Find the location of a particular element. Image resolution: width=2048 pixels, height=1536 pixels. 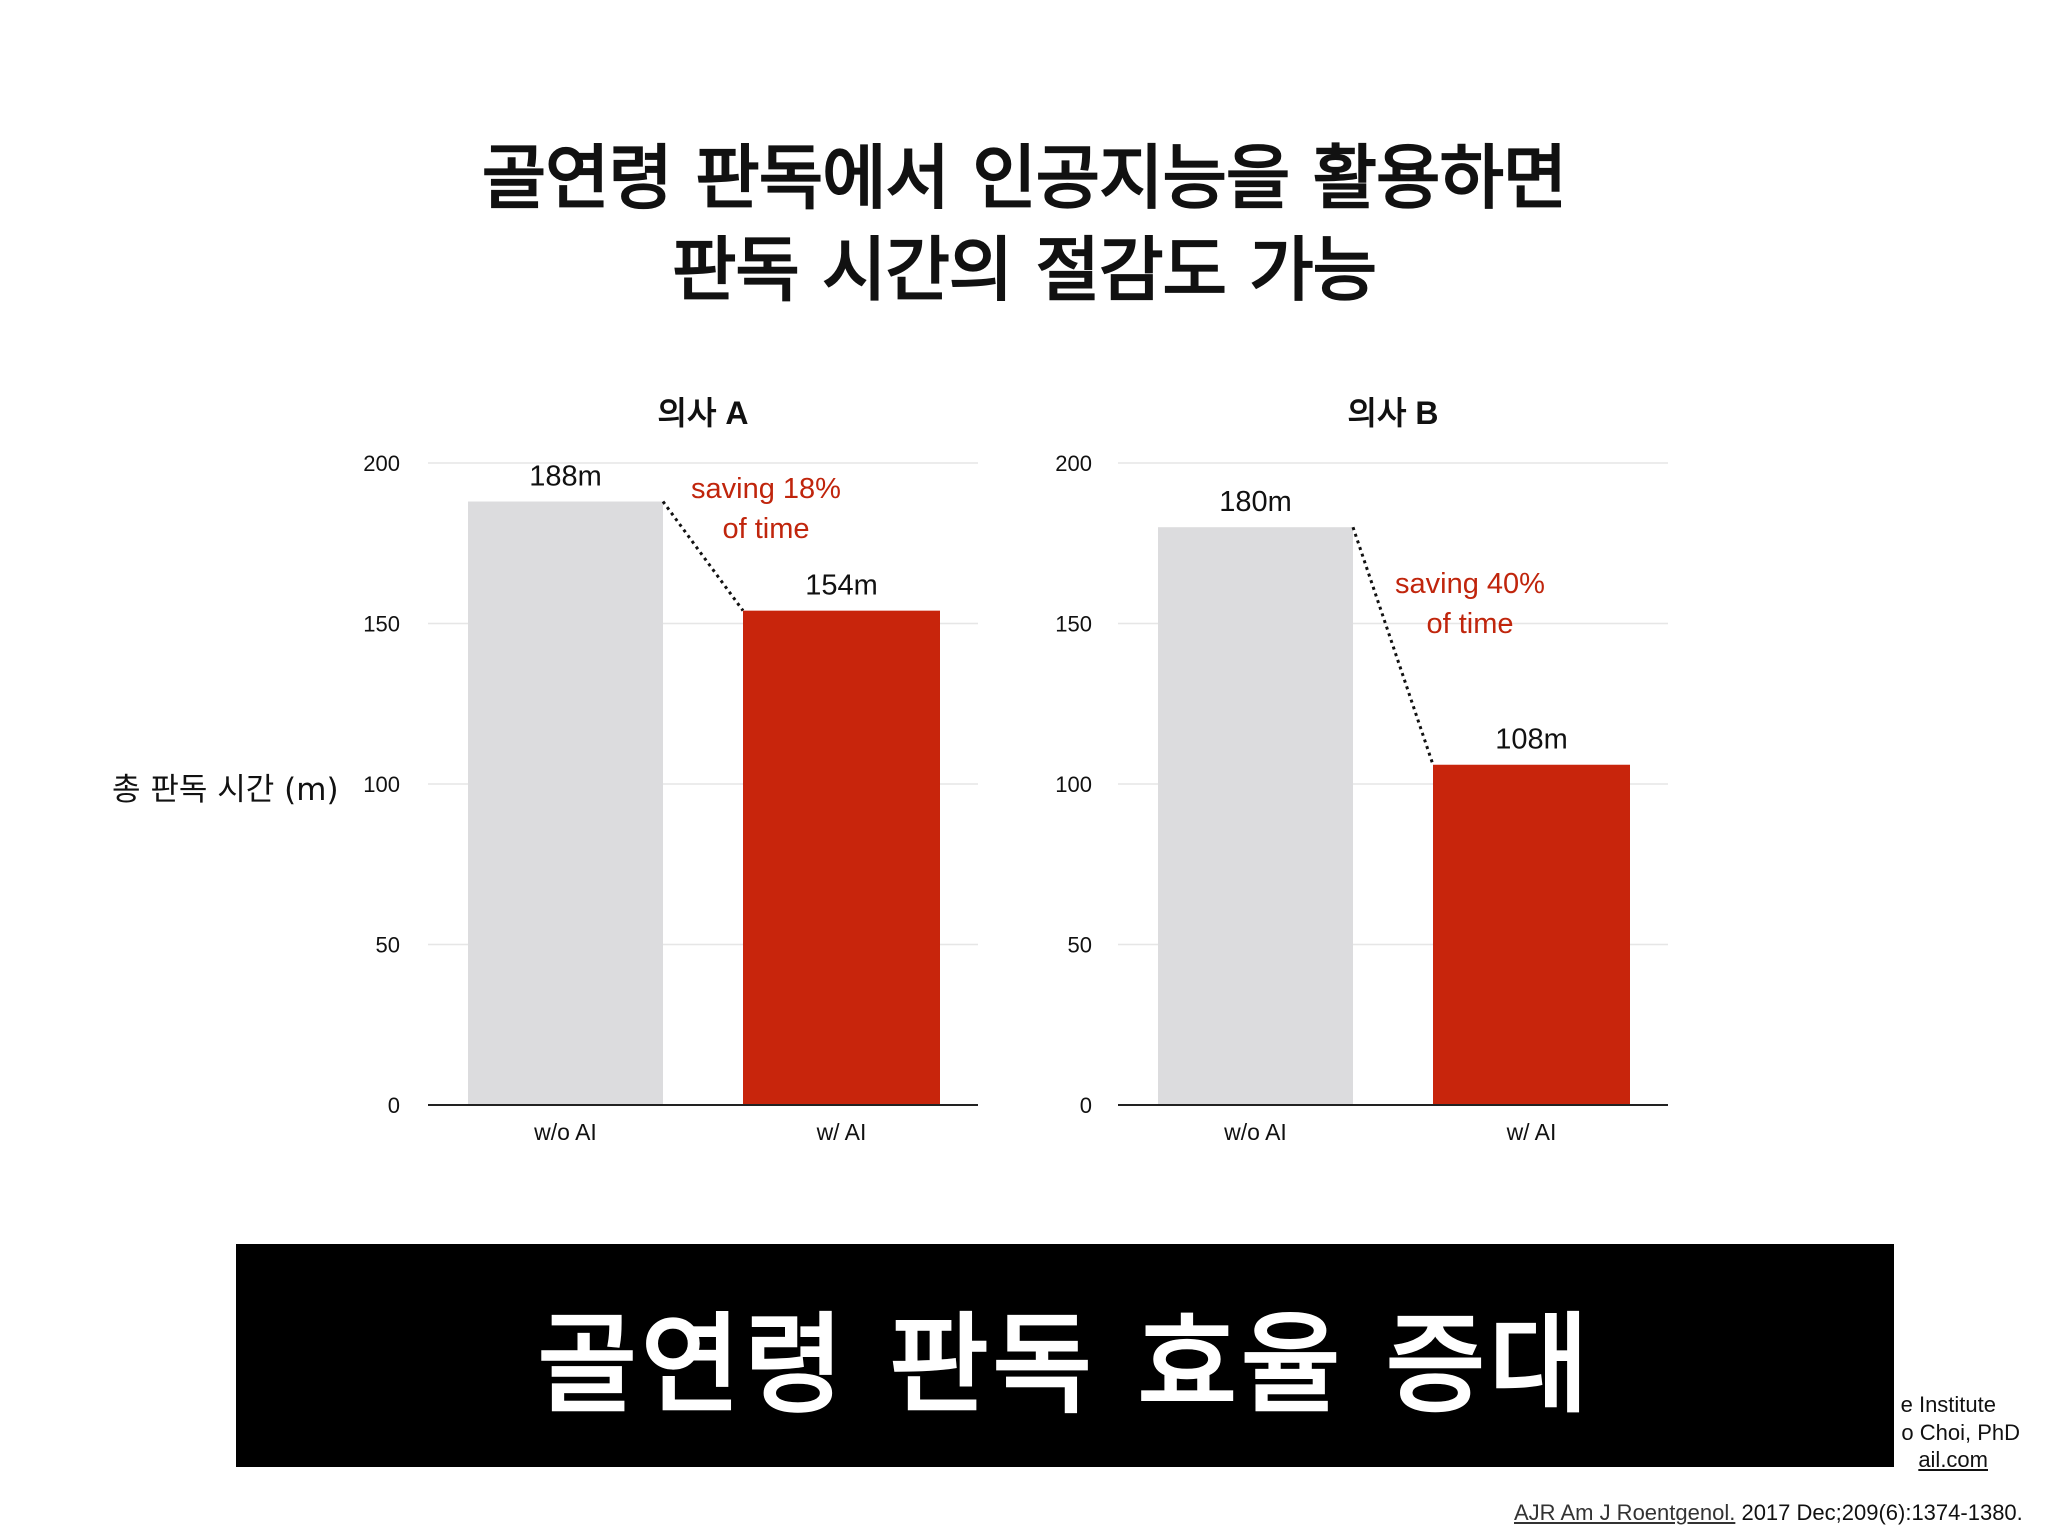

chart-2-saving-connector is located at coordinates (1393, 646).